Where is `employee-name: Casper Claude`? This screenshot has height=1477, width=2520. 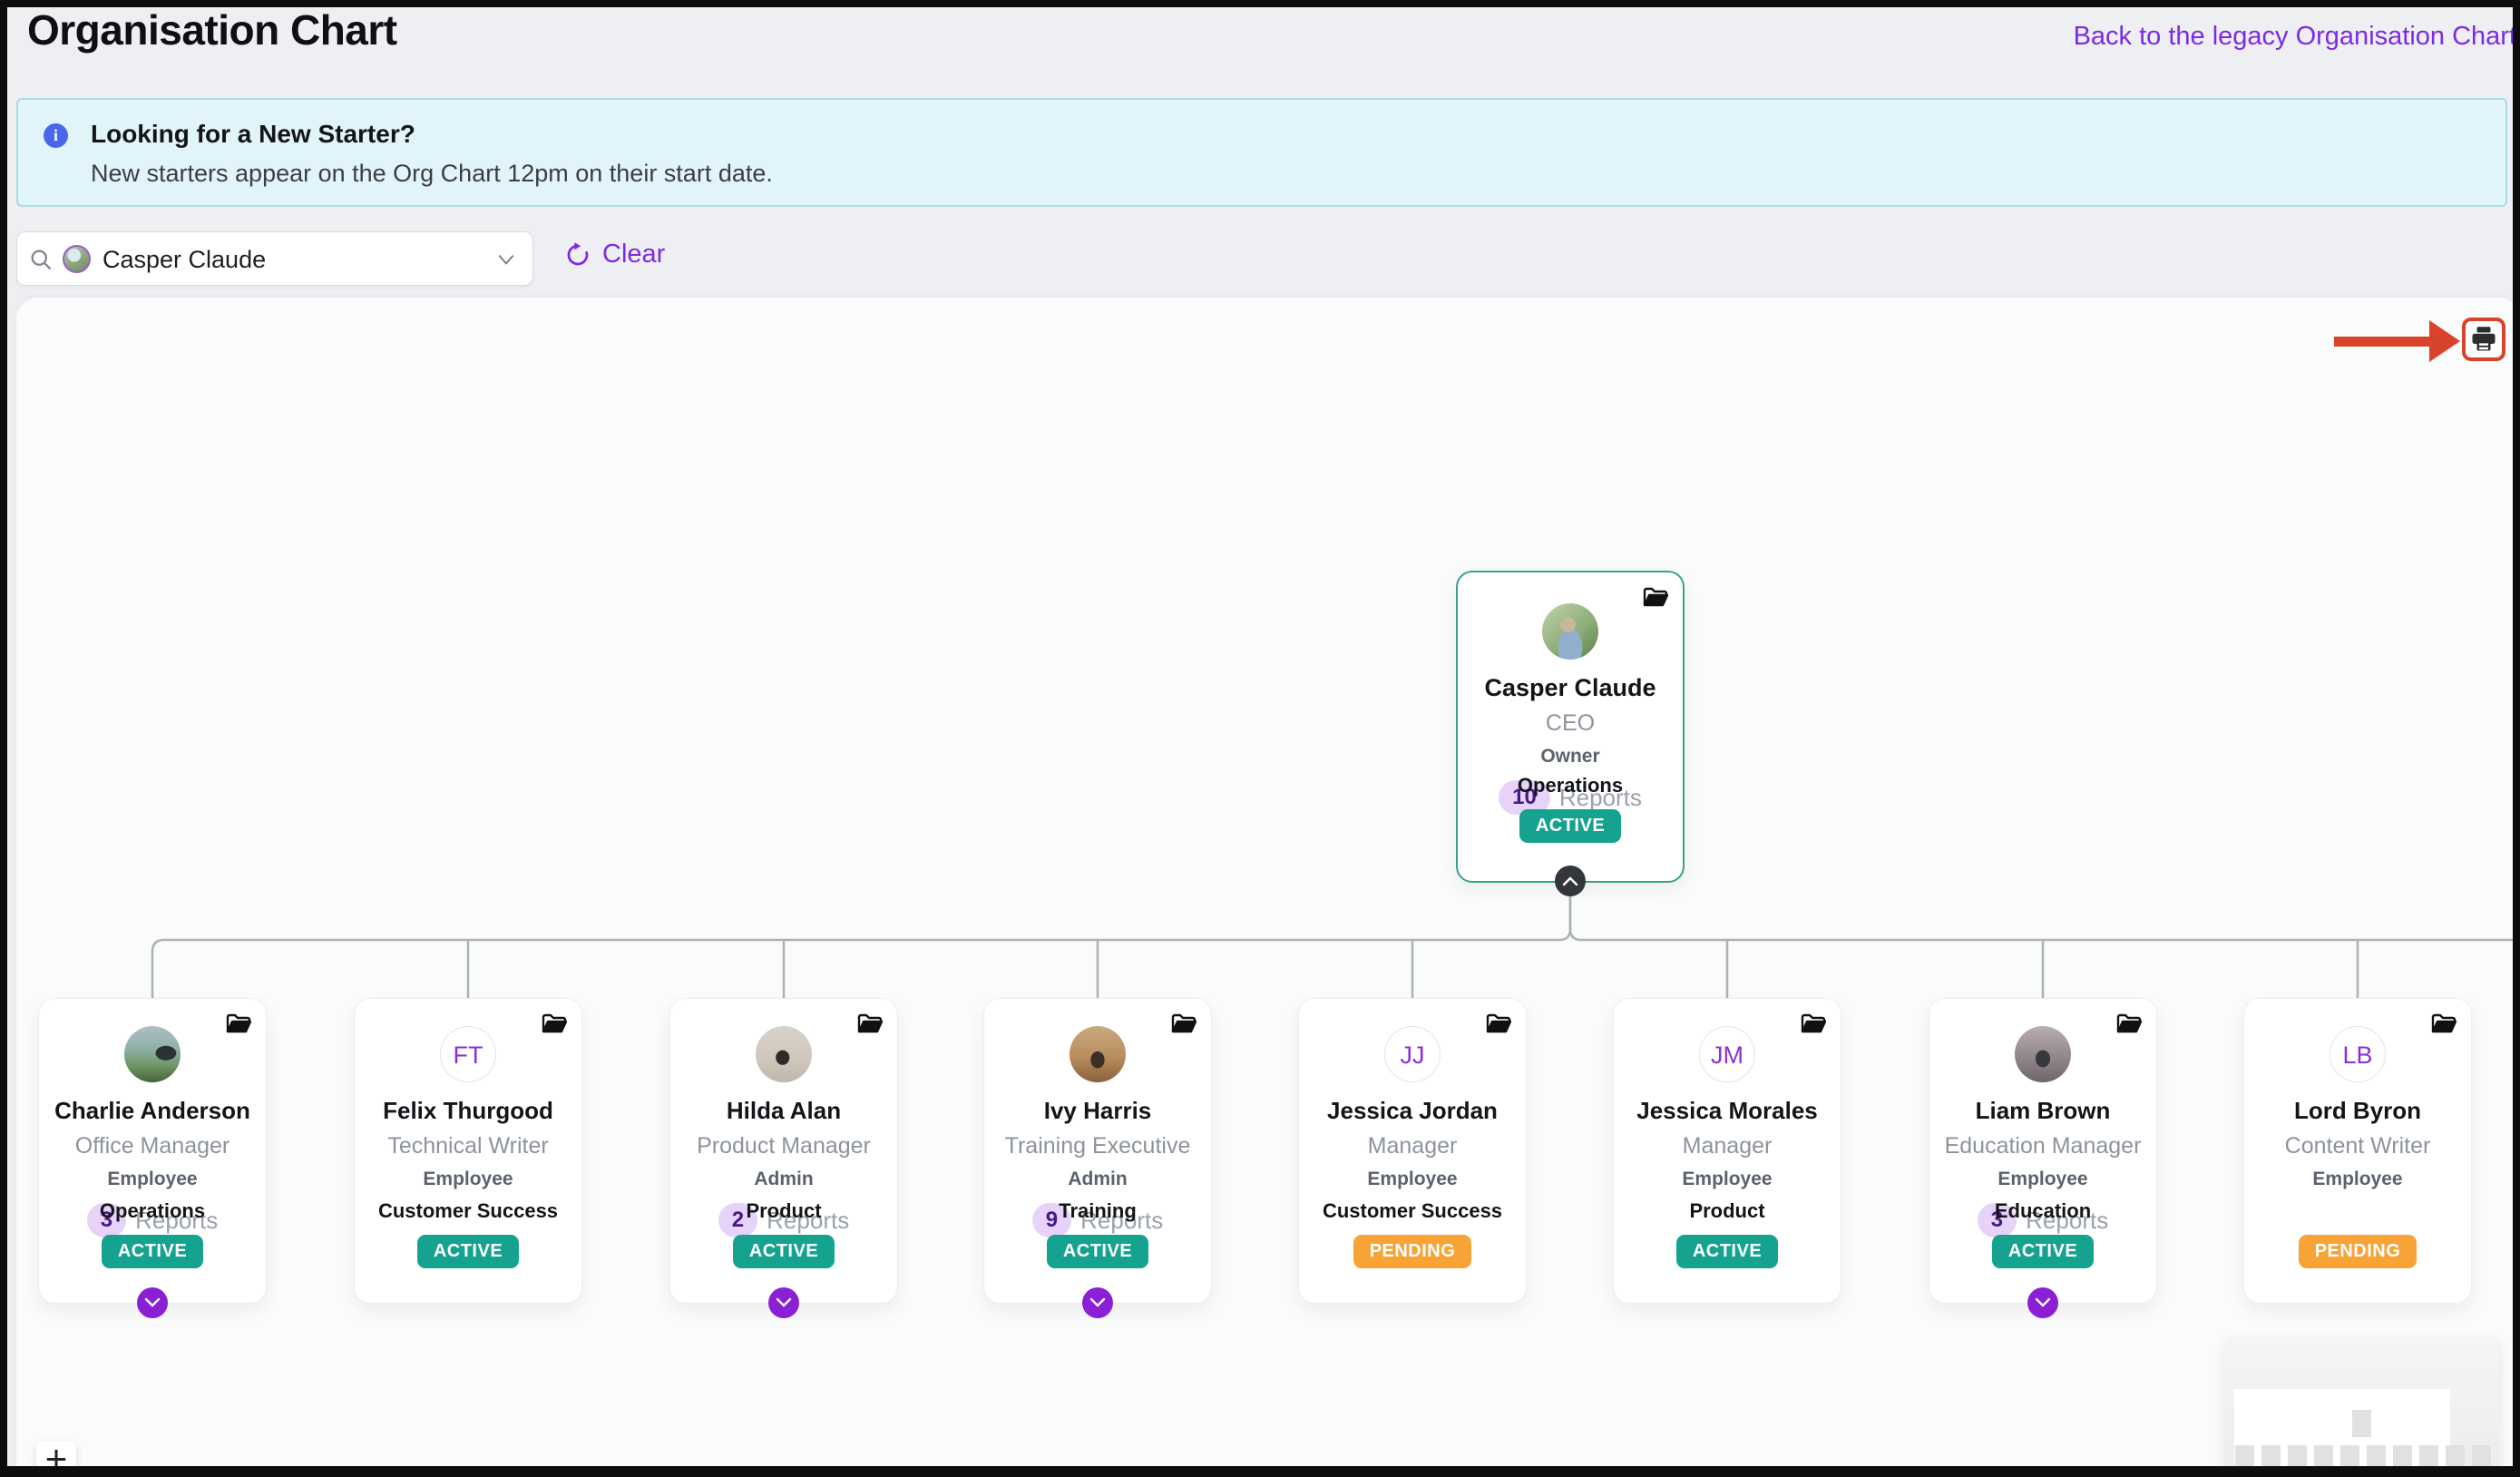 employee-name: Casper Claude is located at coordinates (1570, 687).